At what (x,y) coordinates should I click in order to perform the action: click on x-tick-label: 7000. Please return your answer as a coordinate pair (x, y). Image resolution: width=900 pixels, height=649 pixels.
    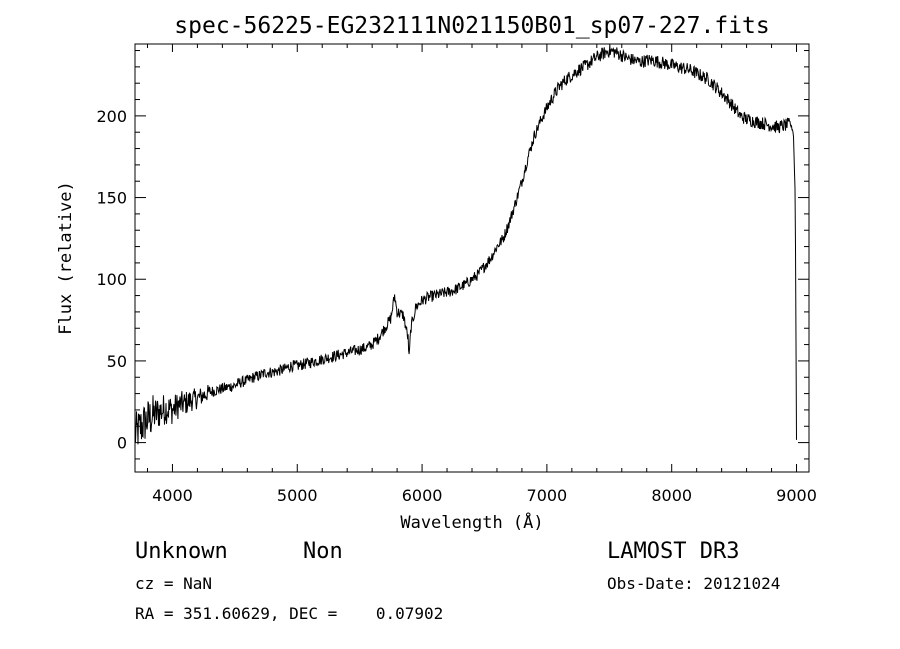
    Looking at the image, I should click on (547, 495).